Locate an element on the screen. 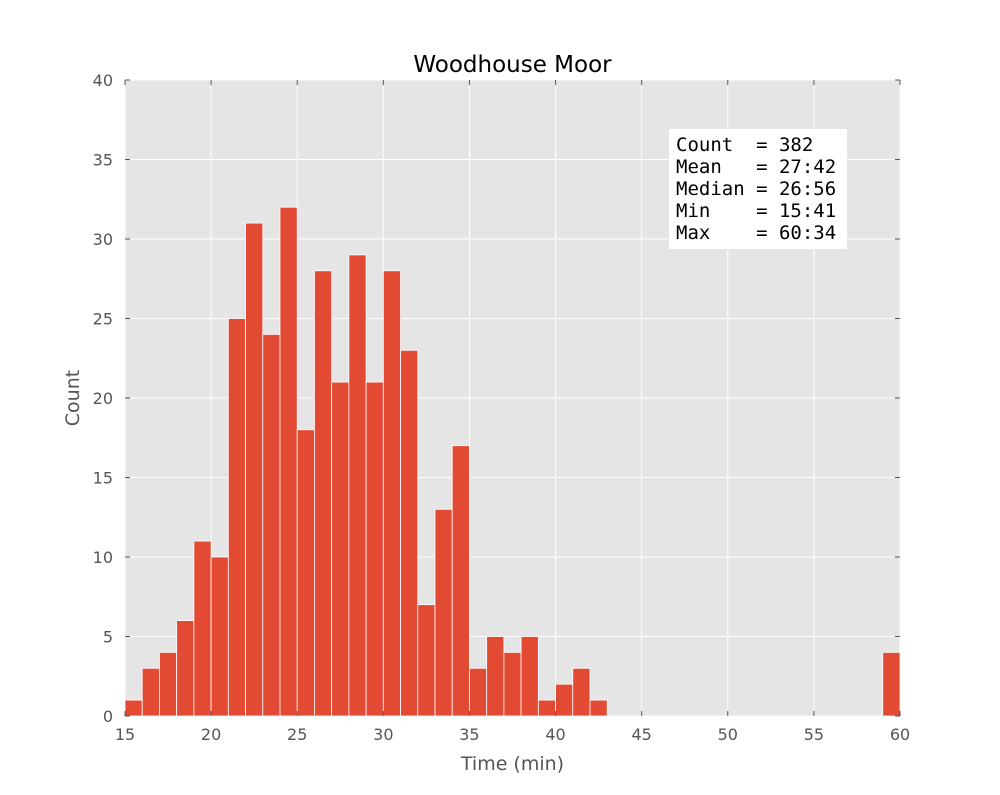  stats-line-mean: Mean = 27:42 is located at coordinates (756, 167).